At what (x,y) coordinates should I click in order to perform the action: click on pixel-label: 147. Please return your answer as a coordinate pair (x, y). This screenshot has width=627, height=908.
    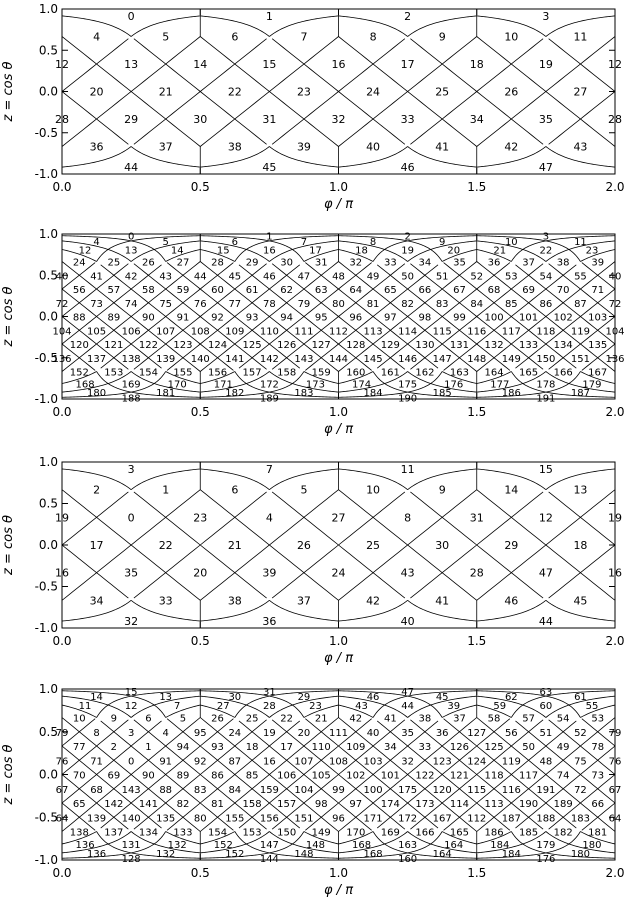
    Looking at the image, I should click on (442, 359).